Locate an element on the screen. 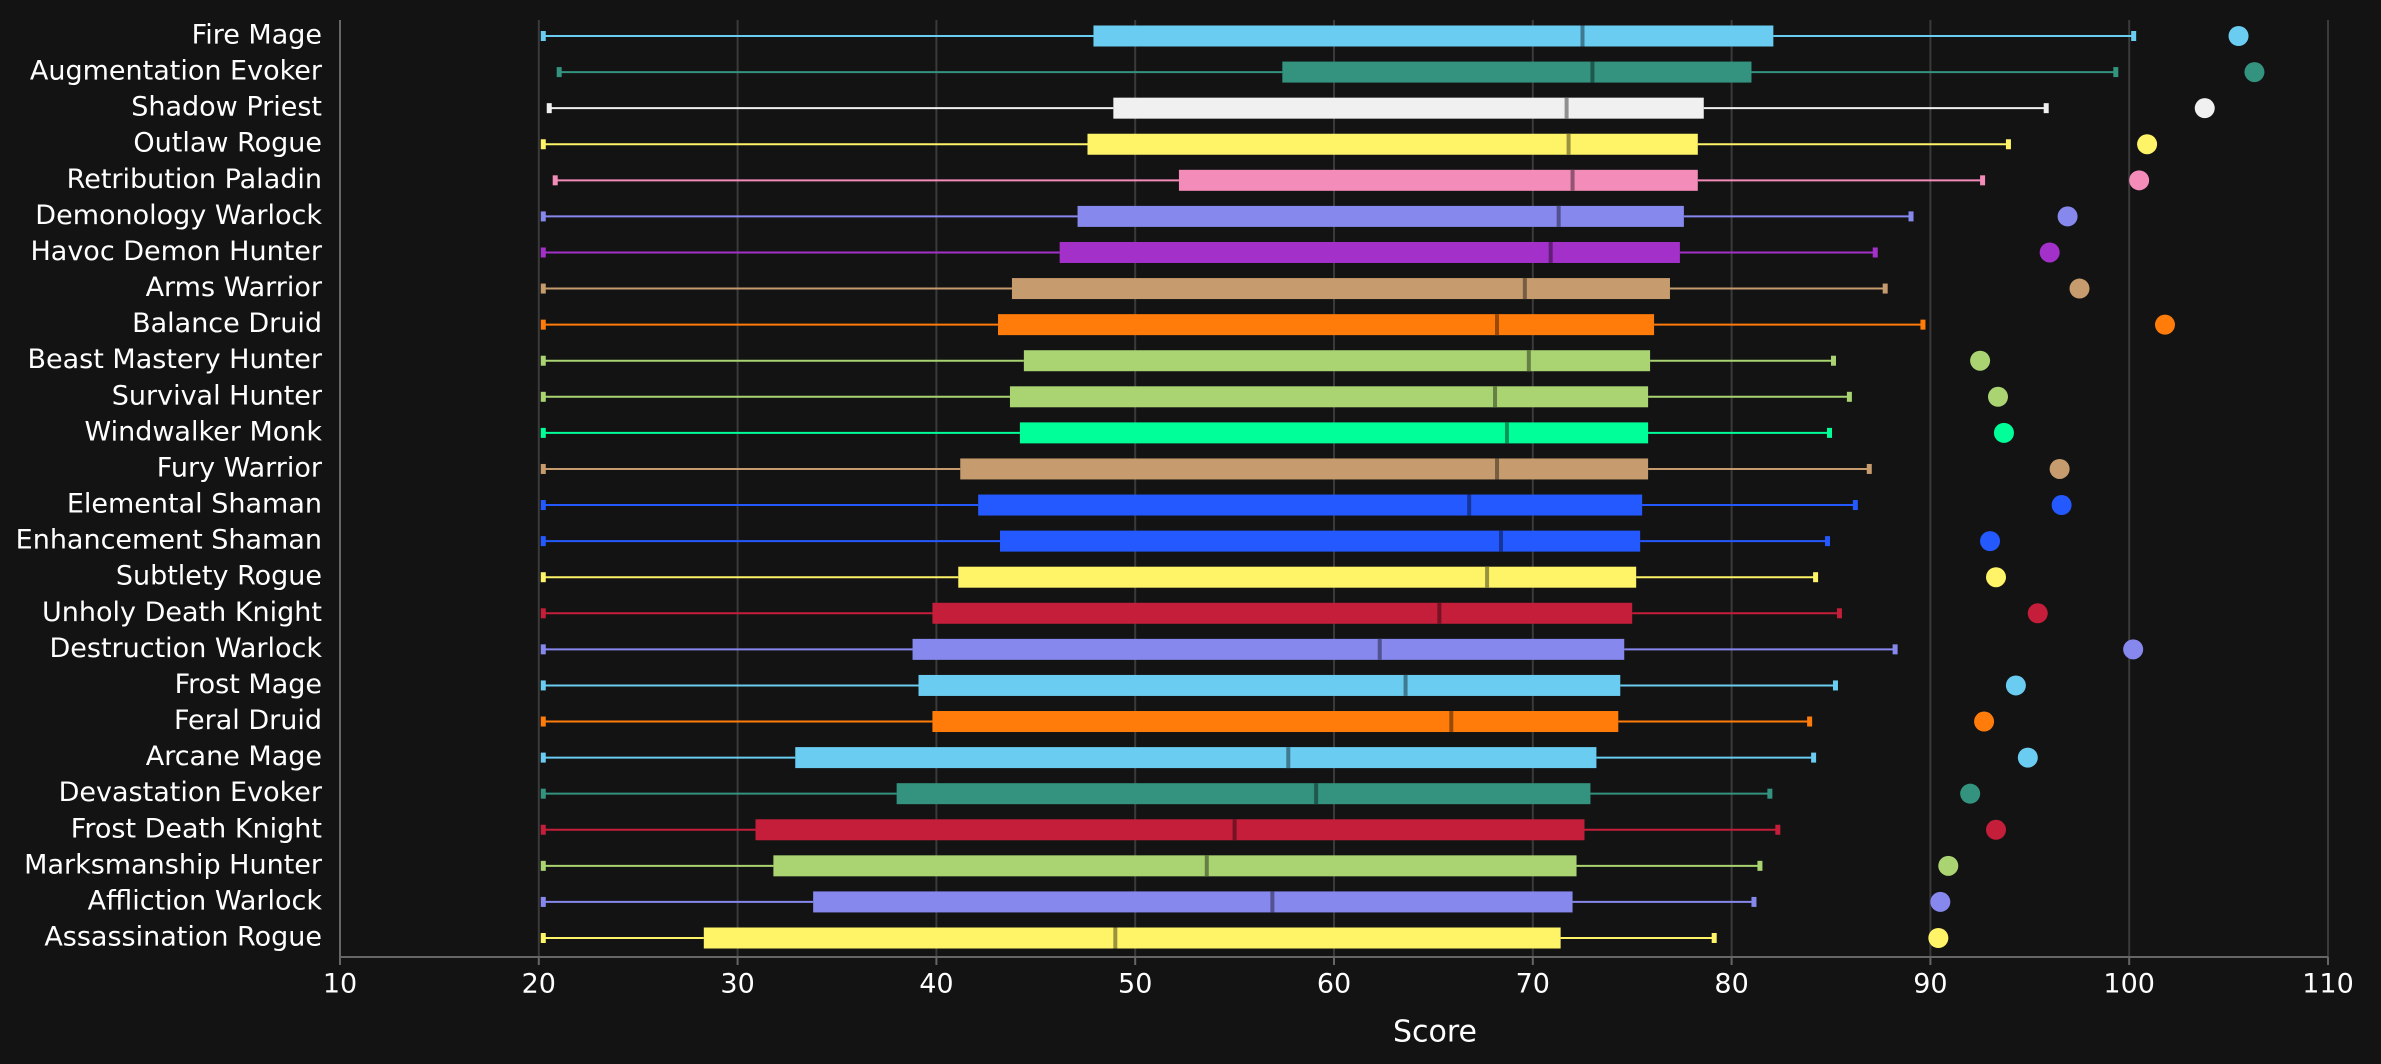 The height and width of the screenshot is (1064, 2381). y-tick-label: Fury Warrior is located at coordinates (240, 467).